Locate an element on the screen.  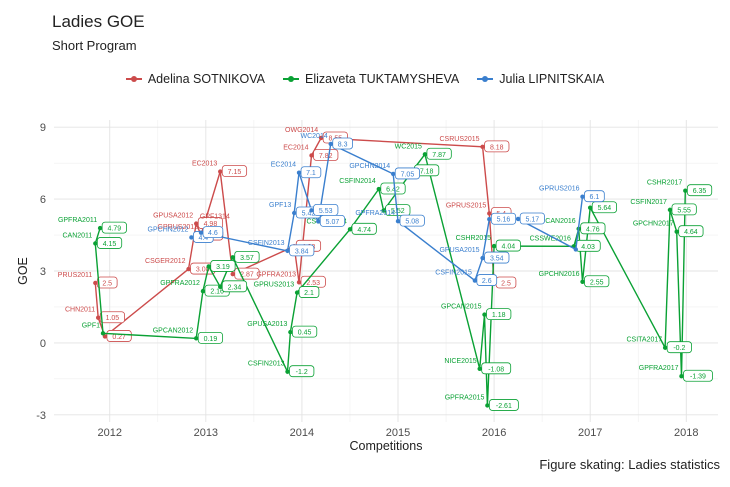
legend-item-sotnikova: Adelina SOTNIKOVA is located at coordinates (195, 79).